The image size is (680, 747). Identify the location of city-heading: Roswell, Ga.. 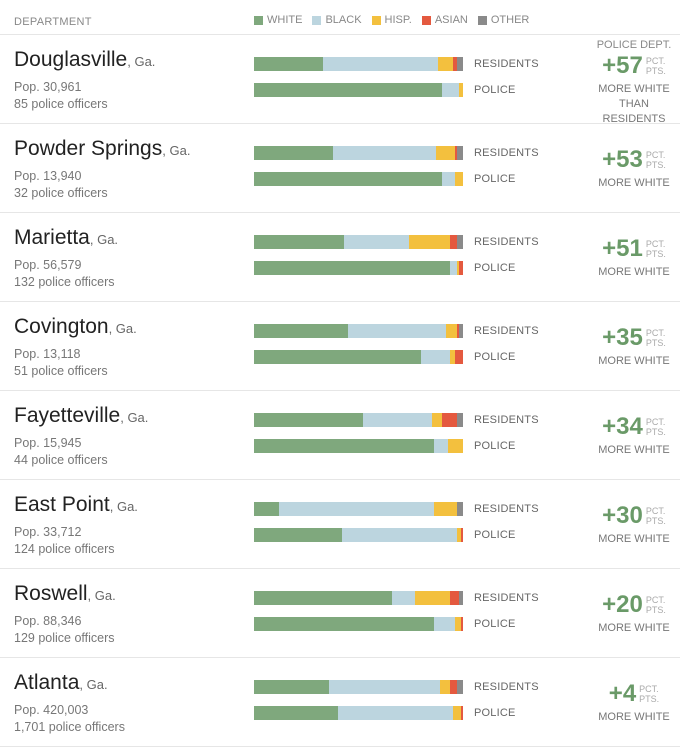
(65, 594).